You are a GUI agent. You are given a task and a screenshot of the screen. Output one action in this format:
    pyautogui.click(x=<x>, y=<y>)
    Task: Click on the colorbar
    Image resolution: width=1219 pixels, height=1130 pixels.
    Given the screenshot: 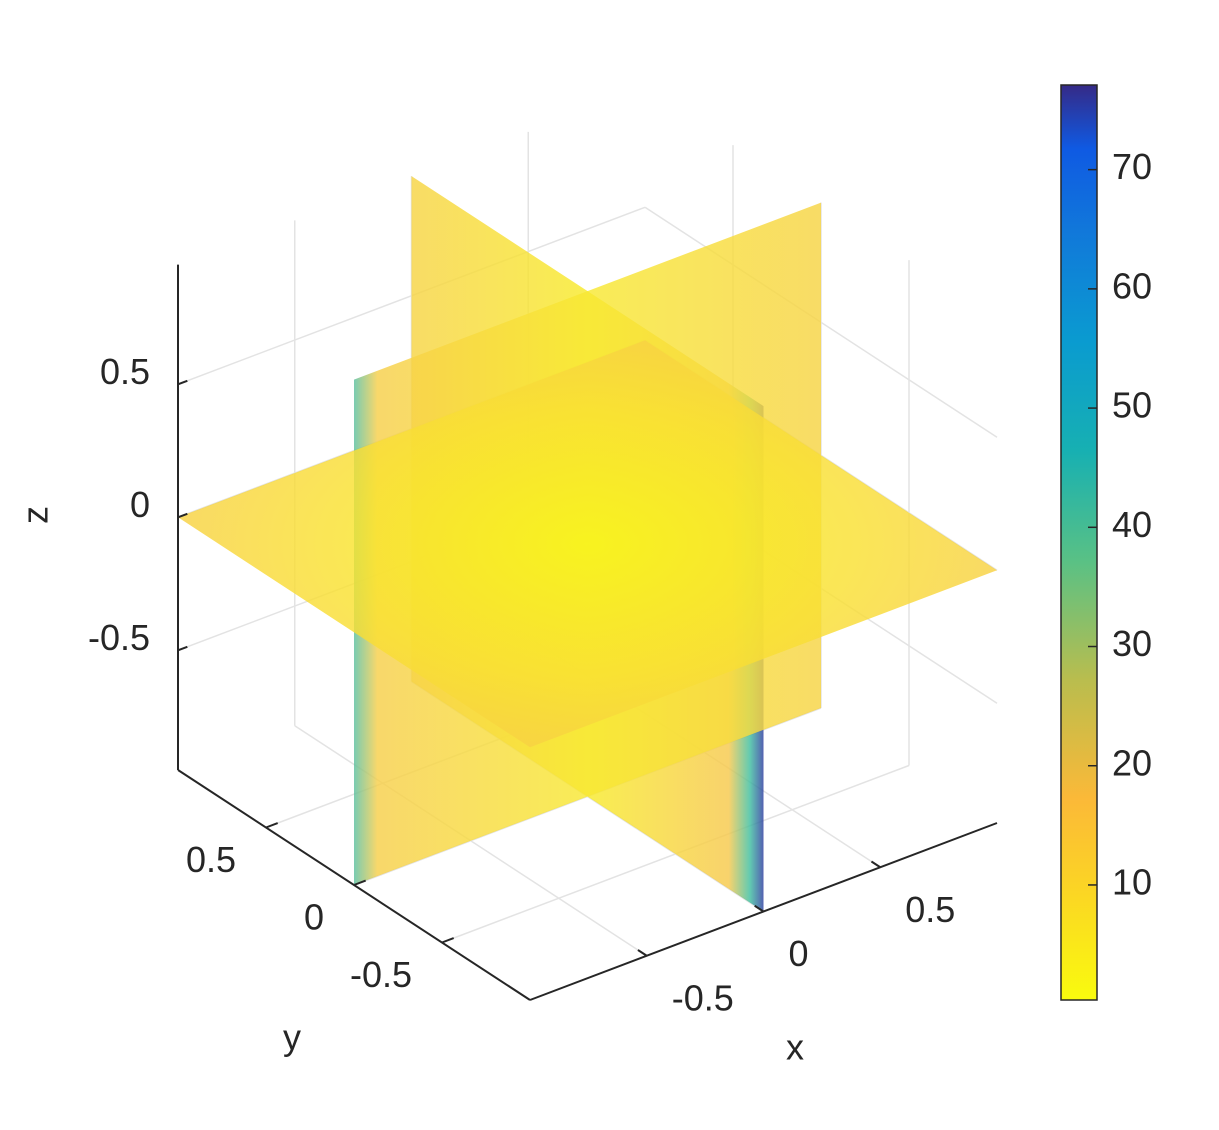 What is the action you would take?
    pyautogui.click(x=1079, y=542)
    